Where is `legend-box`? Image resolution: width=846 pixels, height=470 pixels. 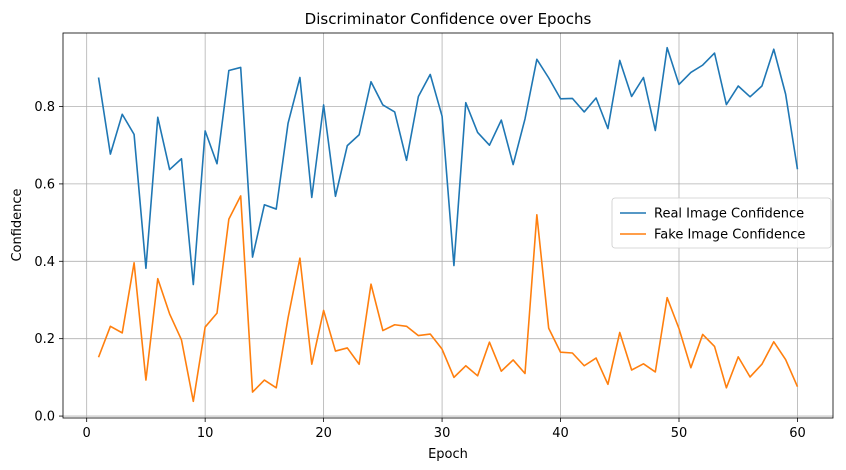
legend-box is located at coordinates (721, 223).